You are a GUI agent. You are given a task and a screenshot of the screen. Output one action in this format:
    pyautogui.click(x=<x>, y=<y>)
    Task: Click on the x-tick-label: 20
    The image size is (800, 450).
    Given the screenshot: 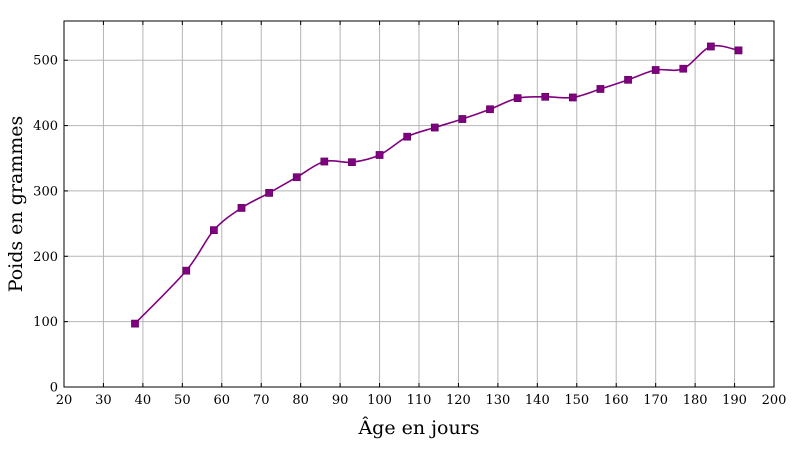 What is the action you would take?
    pyautogui.click(x=64, y=400)
    